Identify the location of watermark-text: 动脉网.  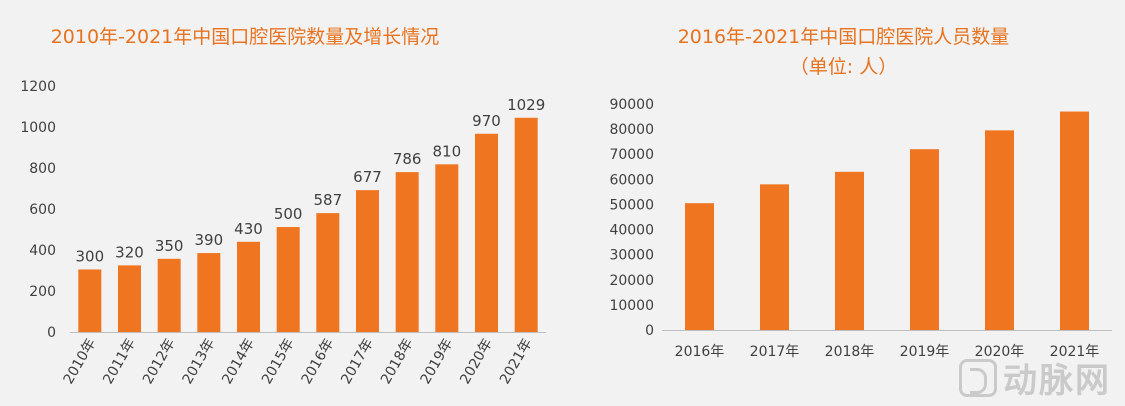
(1057, 381).